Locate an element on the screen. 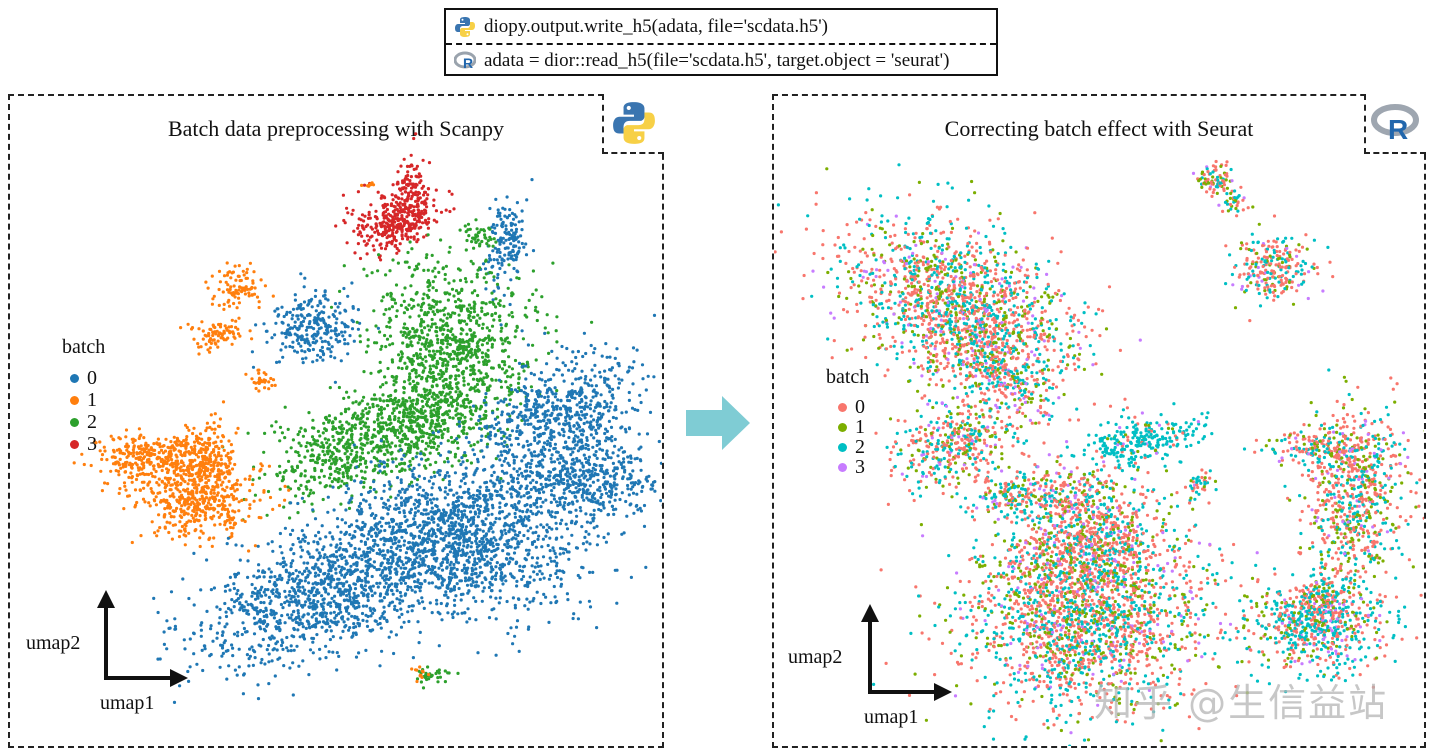 Image resolution: width=1440 pixels, height=756 pixels. scanpy-legend: batch 0 1 2 3 is located at coordinates (83, 395).